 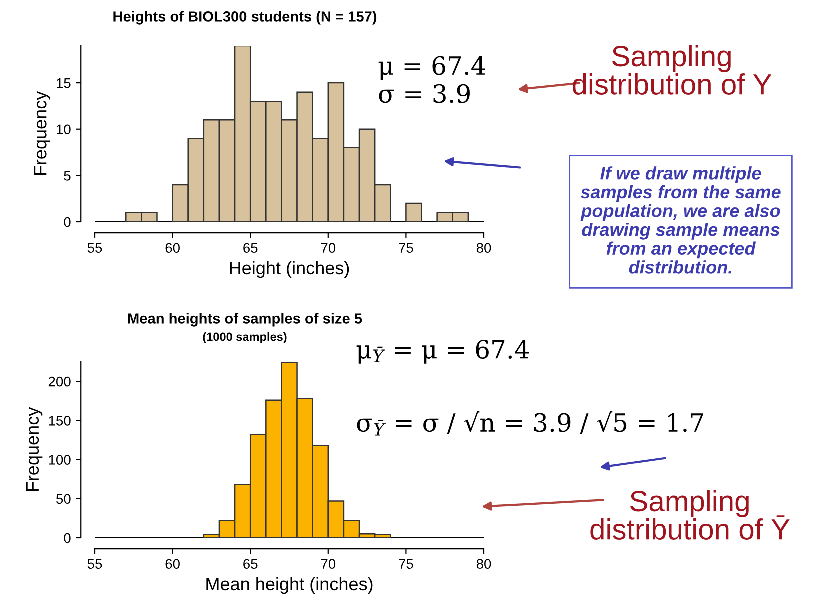 I want to click on y-tick-label: 100, so click(x=60, y=460).